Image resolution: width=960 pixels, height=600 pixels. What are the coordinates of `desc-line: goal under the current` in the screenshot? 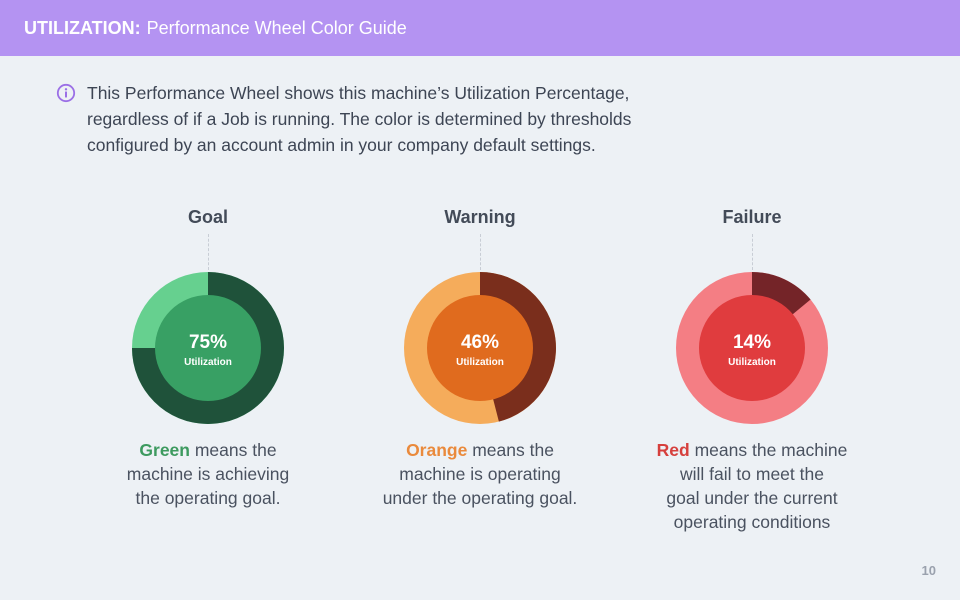 It's located at (752, 498).